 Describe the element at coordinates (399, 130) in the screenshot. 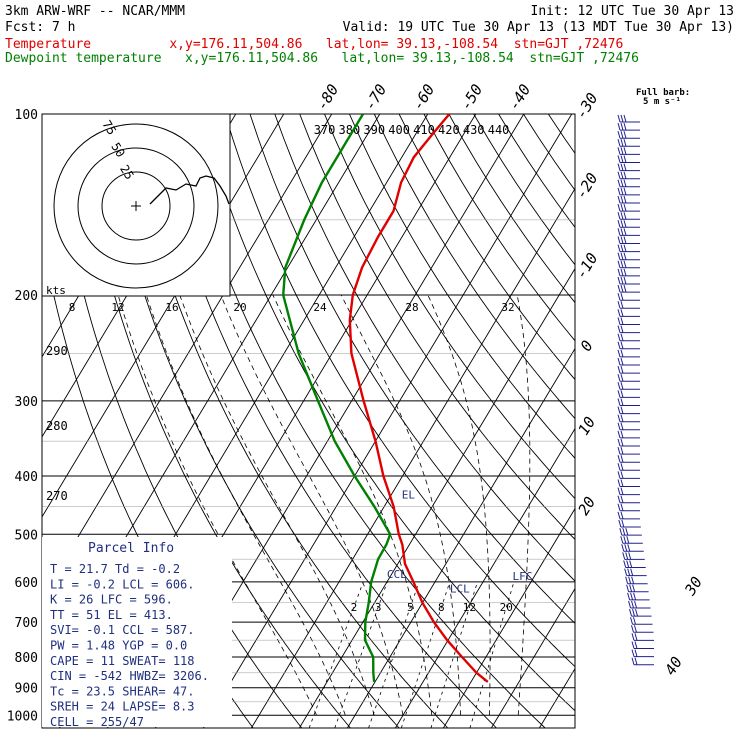

I see `theta-label: 400` at that location.